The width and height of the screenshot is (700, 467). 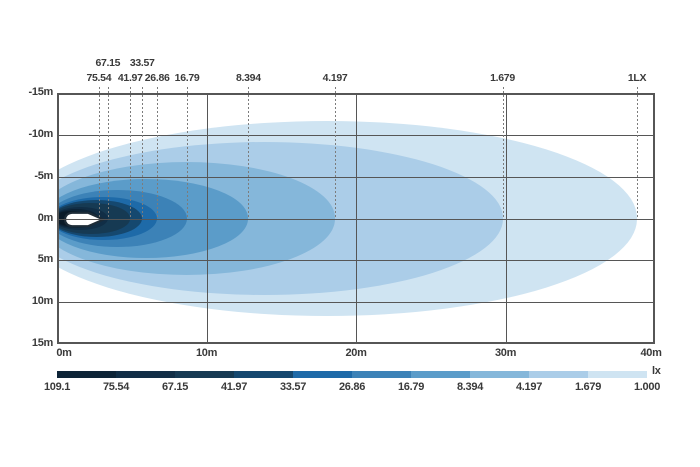 I want to click on lux-marker-label-75.54: 75.54, so click(x=99, y=78).